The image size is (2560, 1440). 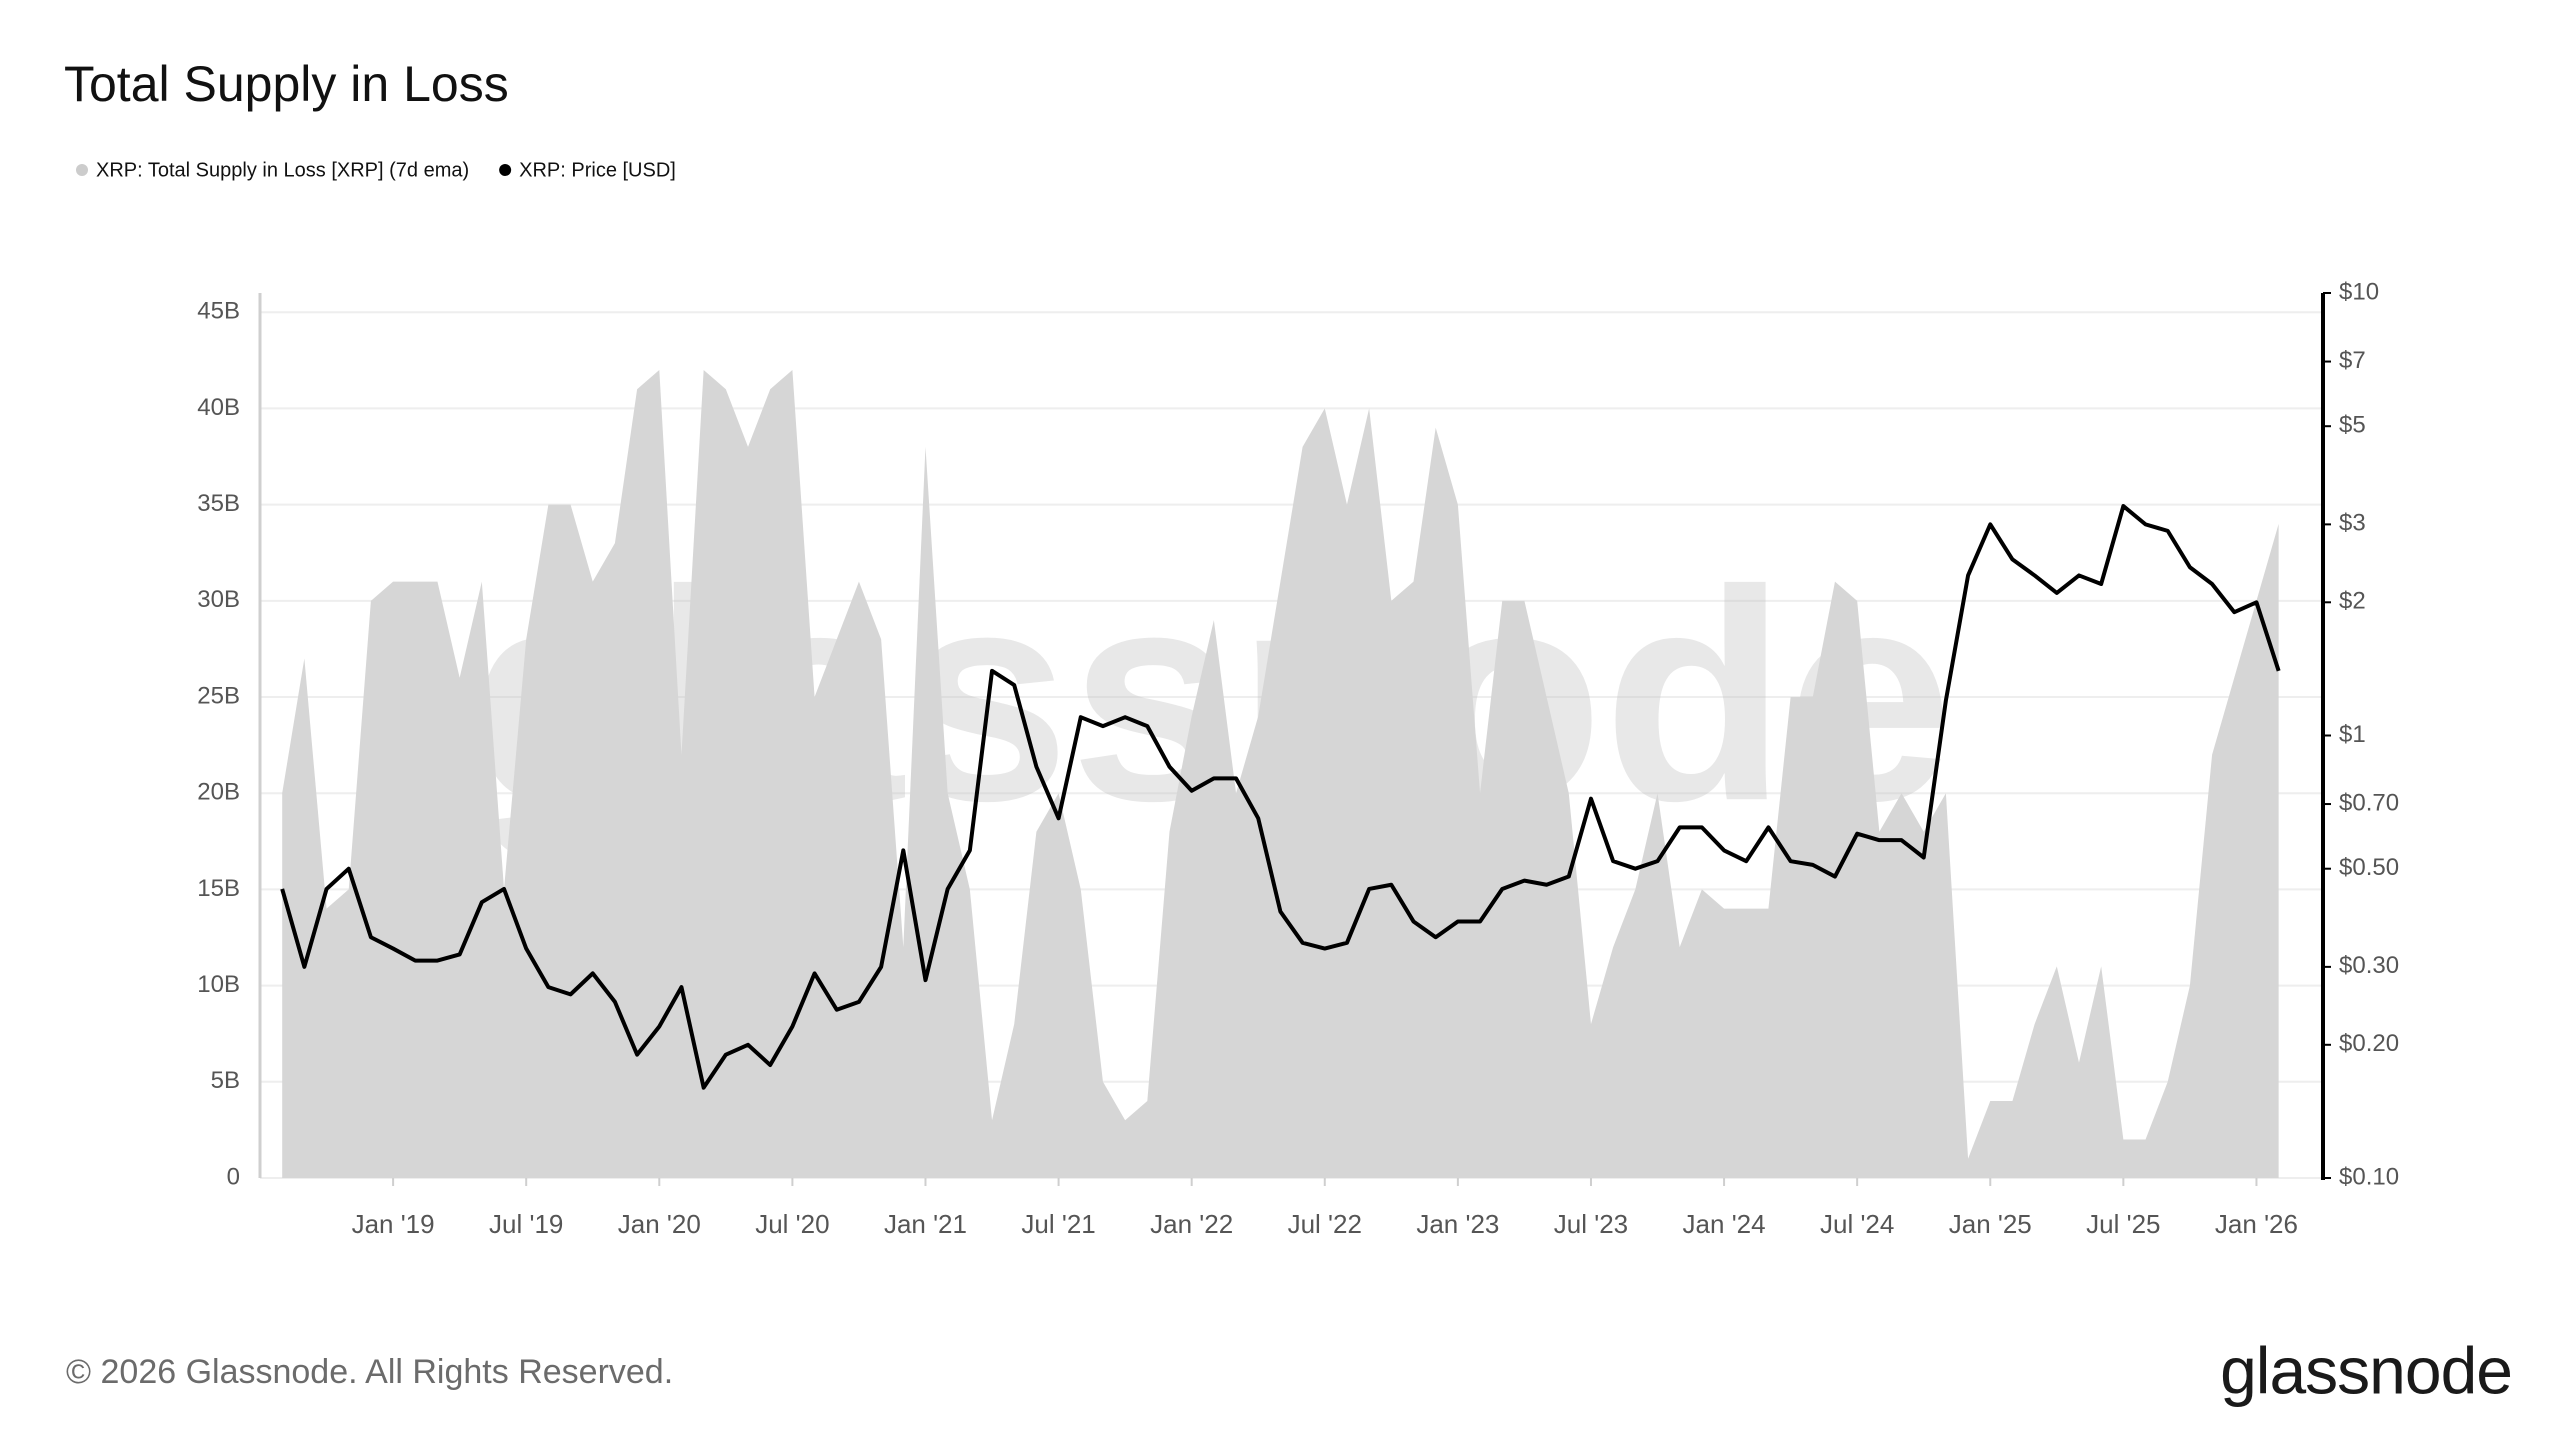 I want to click on x-tick-label: Jul '23, so click(x=1591, y=1224).